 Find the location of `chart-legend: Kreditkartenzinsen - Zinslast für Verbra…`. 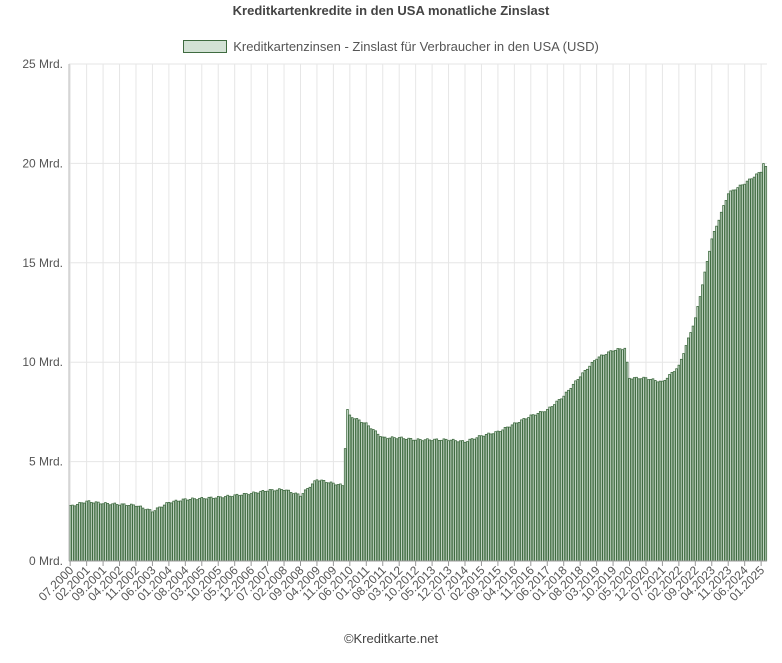

chart-legend: Kreditkartenzinsen - Zinslast für Verbra… is located at coordinates (391, 46).